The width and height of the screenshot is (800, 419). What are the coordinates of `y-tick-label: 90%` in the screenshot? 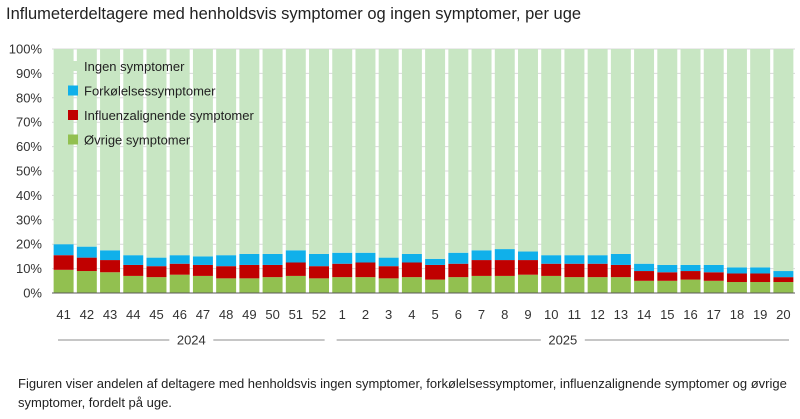 It's located at (29, 73).